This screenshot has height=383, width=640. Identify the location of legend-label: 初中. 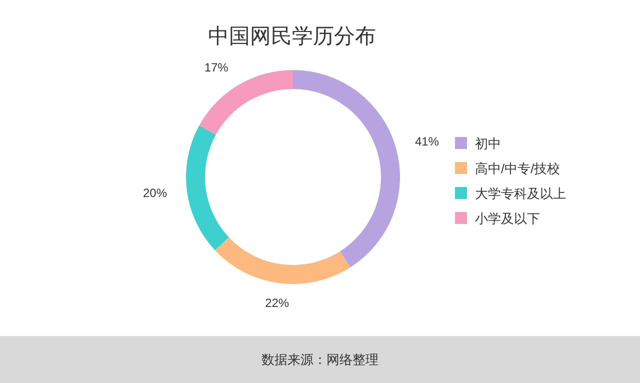
(488, 143).